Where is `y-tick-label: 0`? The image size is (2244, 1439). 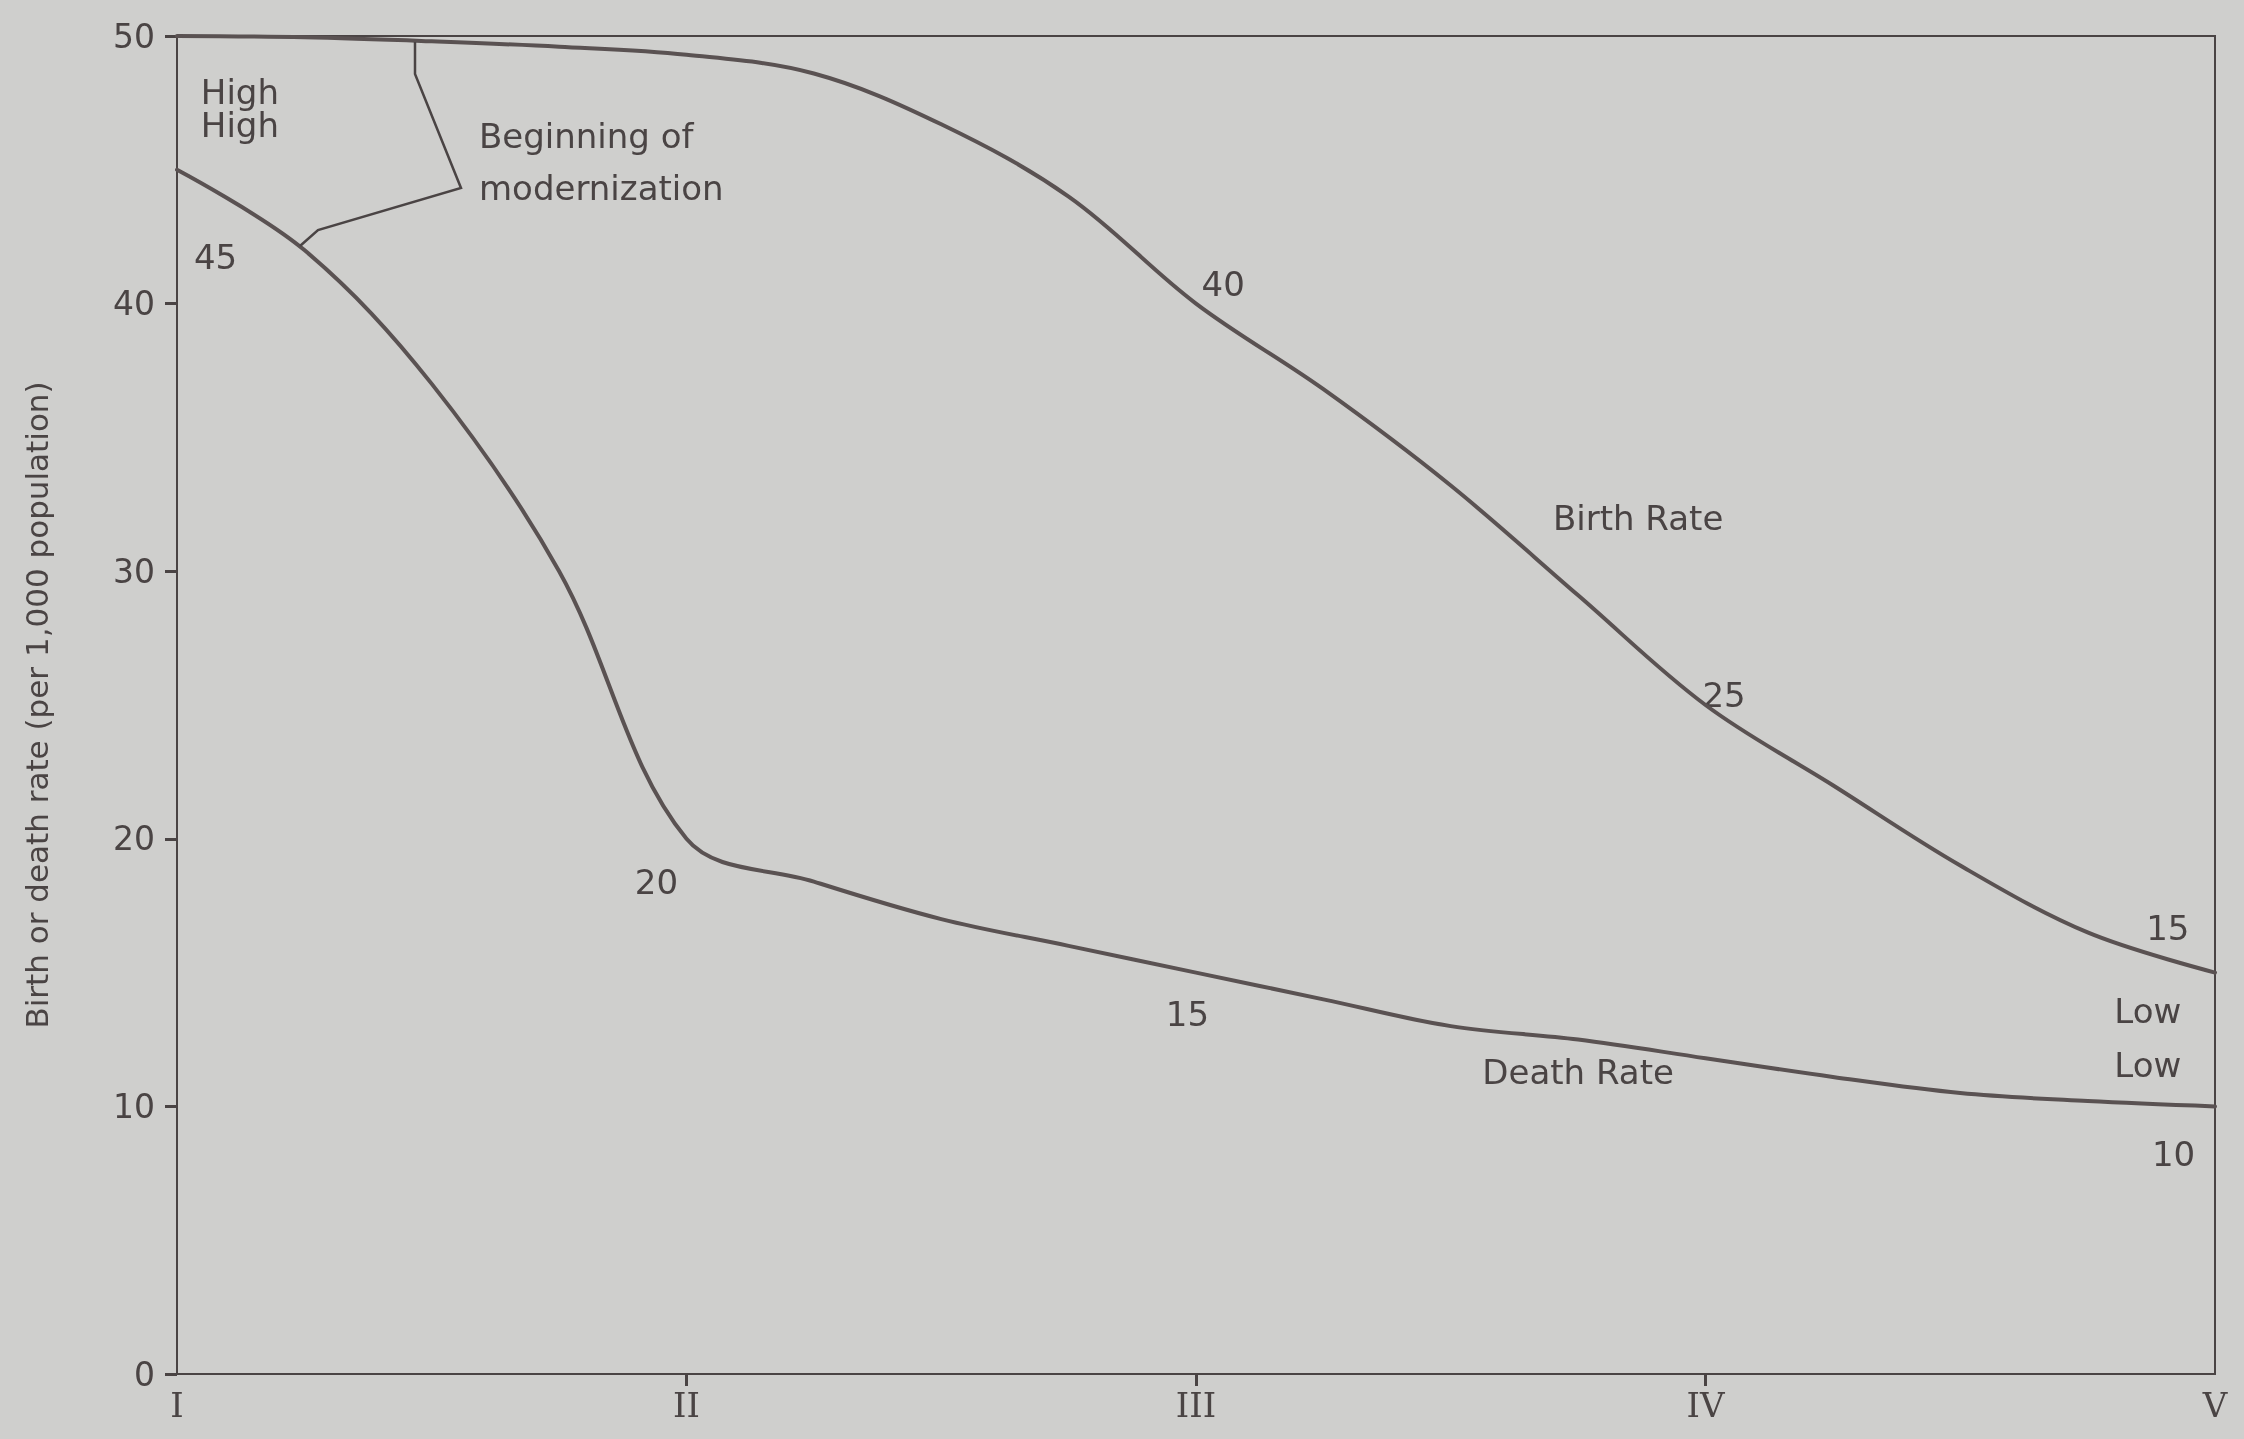
y-tick-label: 0 is located at coordinates (144, 1374).